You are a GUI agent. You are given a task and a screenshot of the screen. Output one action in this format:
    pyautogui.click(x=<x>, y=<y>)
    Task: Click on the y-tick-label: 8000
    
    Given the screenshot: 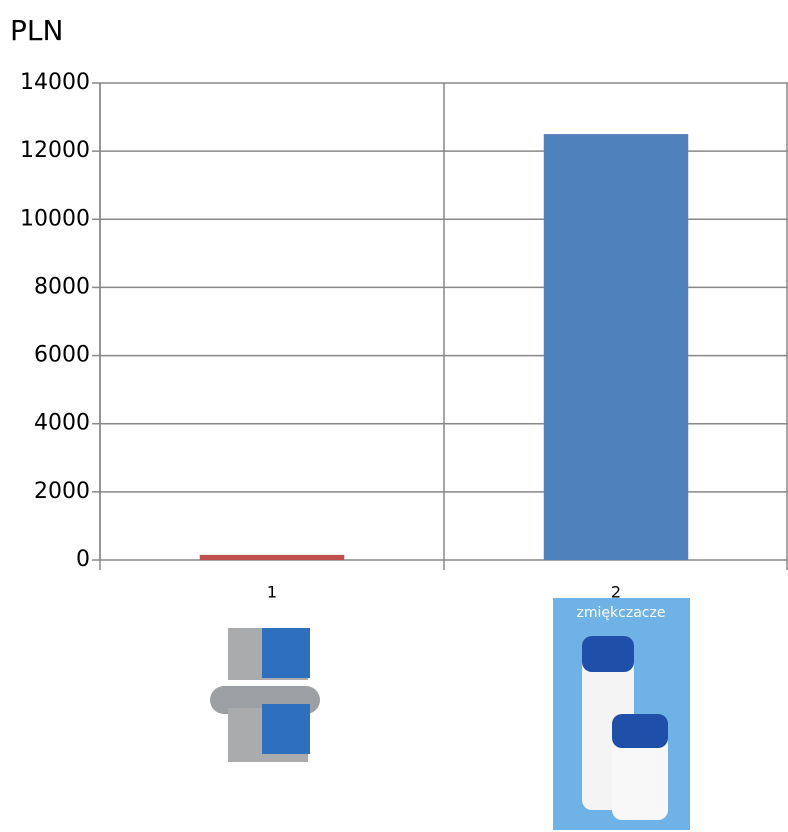 What is the action you would take?
    pyautogui.click(x=62, y=286)
    